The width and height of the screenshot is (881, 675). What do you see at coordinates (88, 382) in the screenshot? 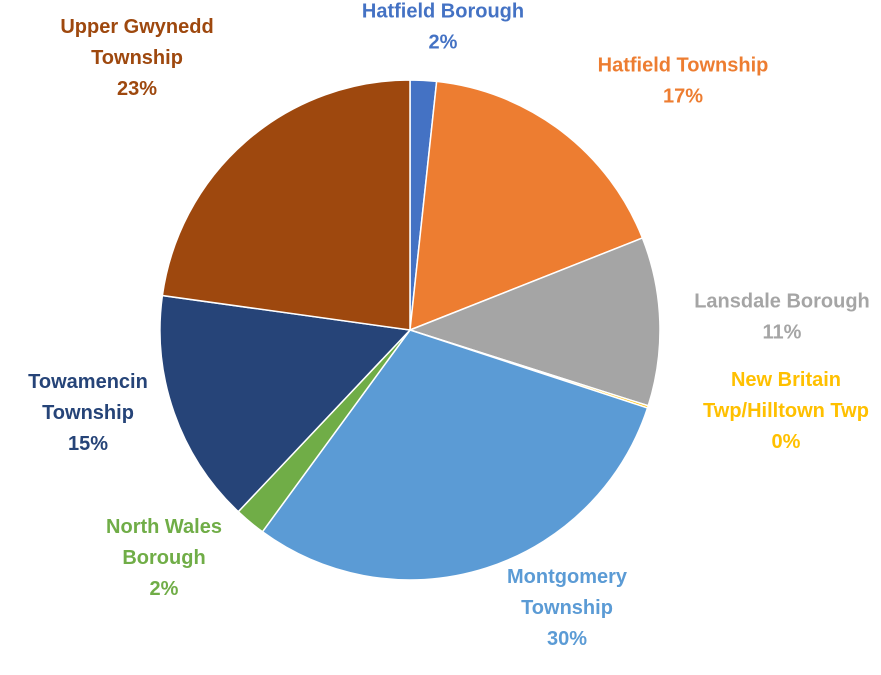
I see `slice-name-line: Towamencin` at bounding box center [88, 382].